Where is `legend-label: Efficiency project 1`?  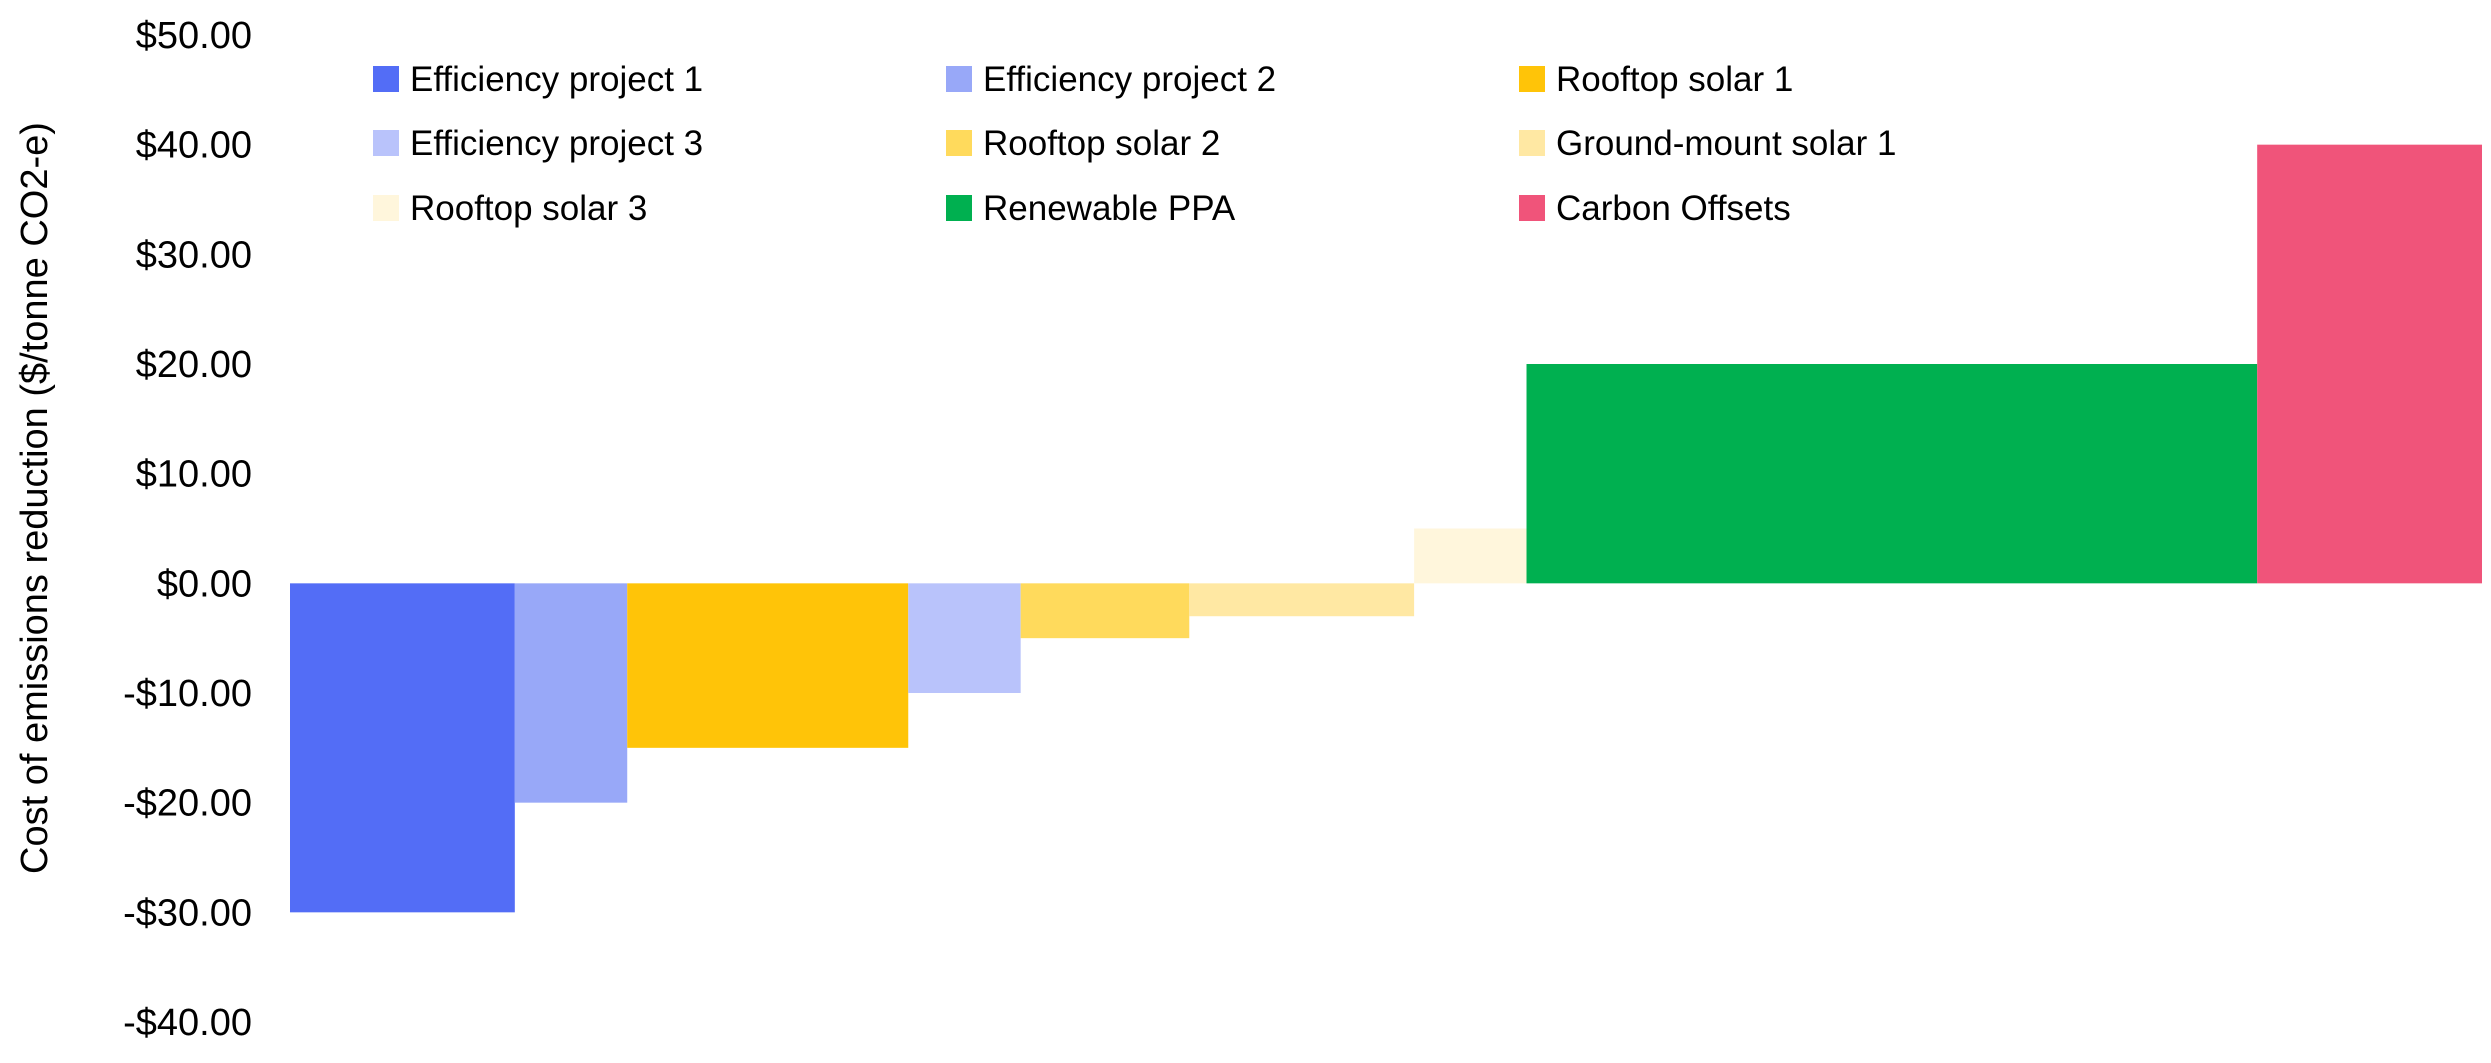 legend-label: Efficiency project 1 is located at coordinates (556, 79).